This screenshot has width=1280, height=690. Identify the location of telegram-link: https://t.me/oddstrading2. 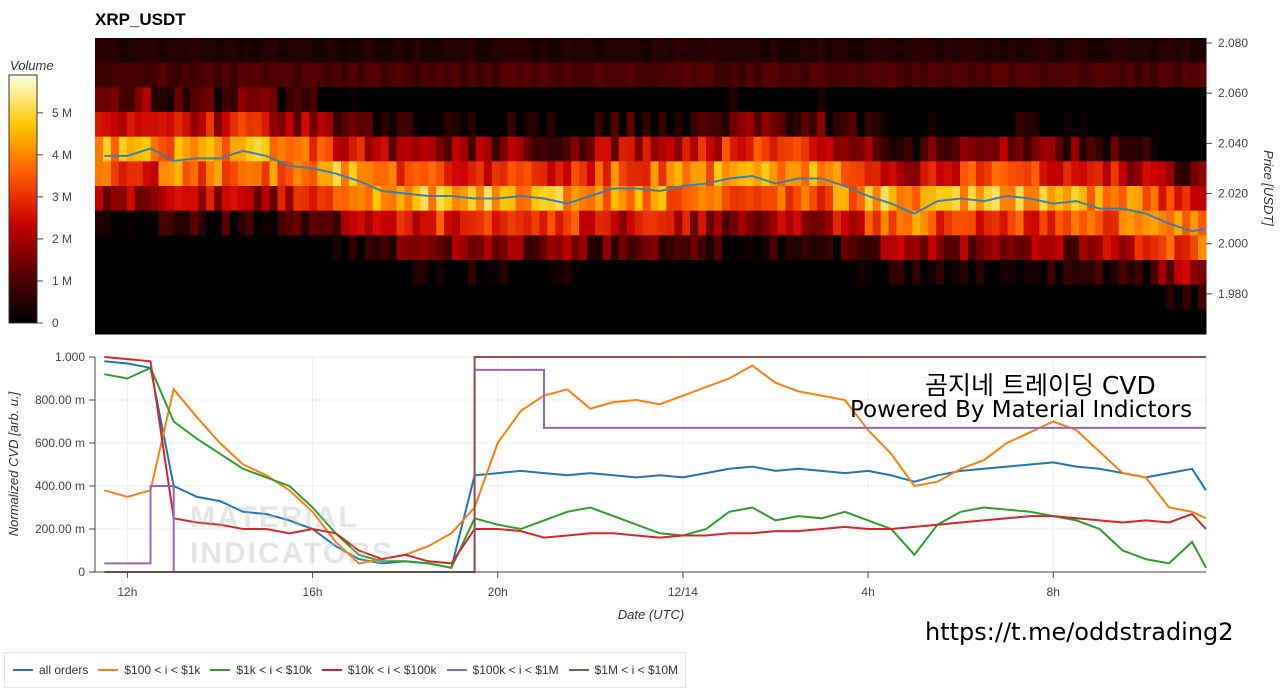
(1079, 632).